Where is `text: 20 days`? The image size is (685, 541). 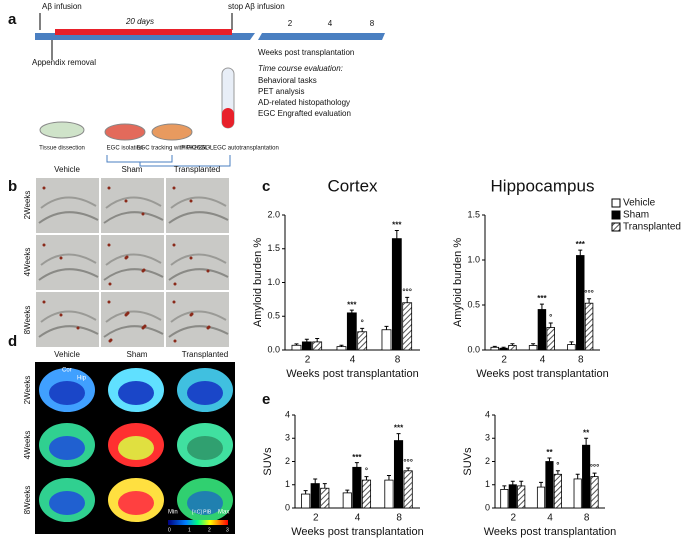 text: 20 days is located at coordinates (139, 21).